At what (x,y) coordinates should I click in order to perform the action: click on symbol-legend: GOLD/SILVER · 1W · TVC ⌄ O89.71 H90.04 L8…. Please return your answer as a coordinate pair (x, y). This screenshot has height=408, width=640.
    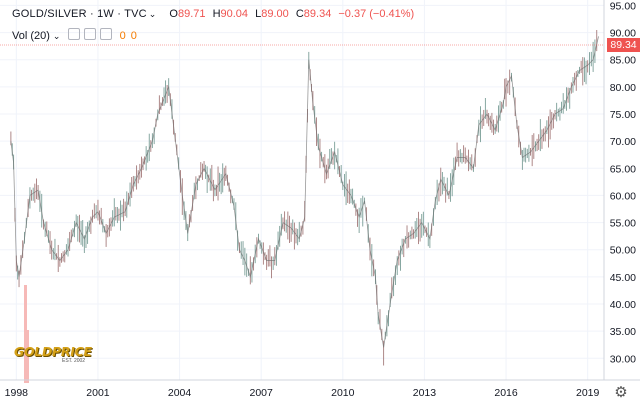
    Looking at the image, I should click on (213, 14).